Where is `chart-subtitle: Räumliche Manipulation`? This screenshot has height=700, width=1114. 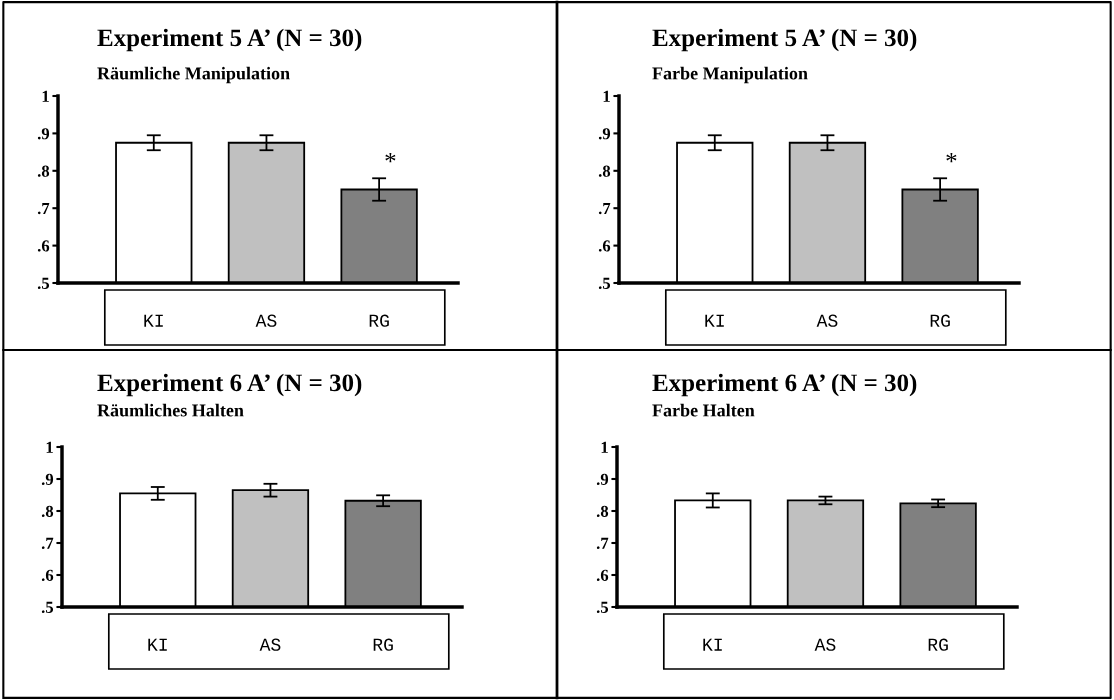
chart-subtitle: Räumliche Manipulation is located at coordinates (193, 75).